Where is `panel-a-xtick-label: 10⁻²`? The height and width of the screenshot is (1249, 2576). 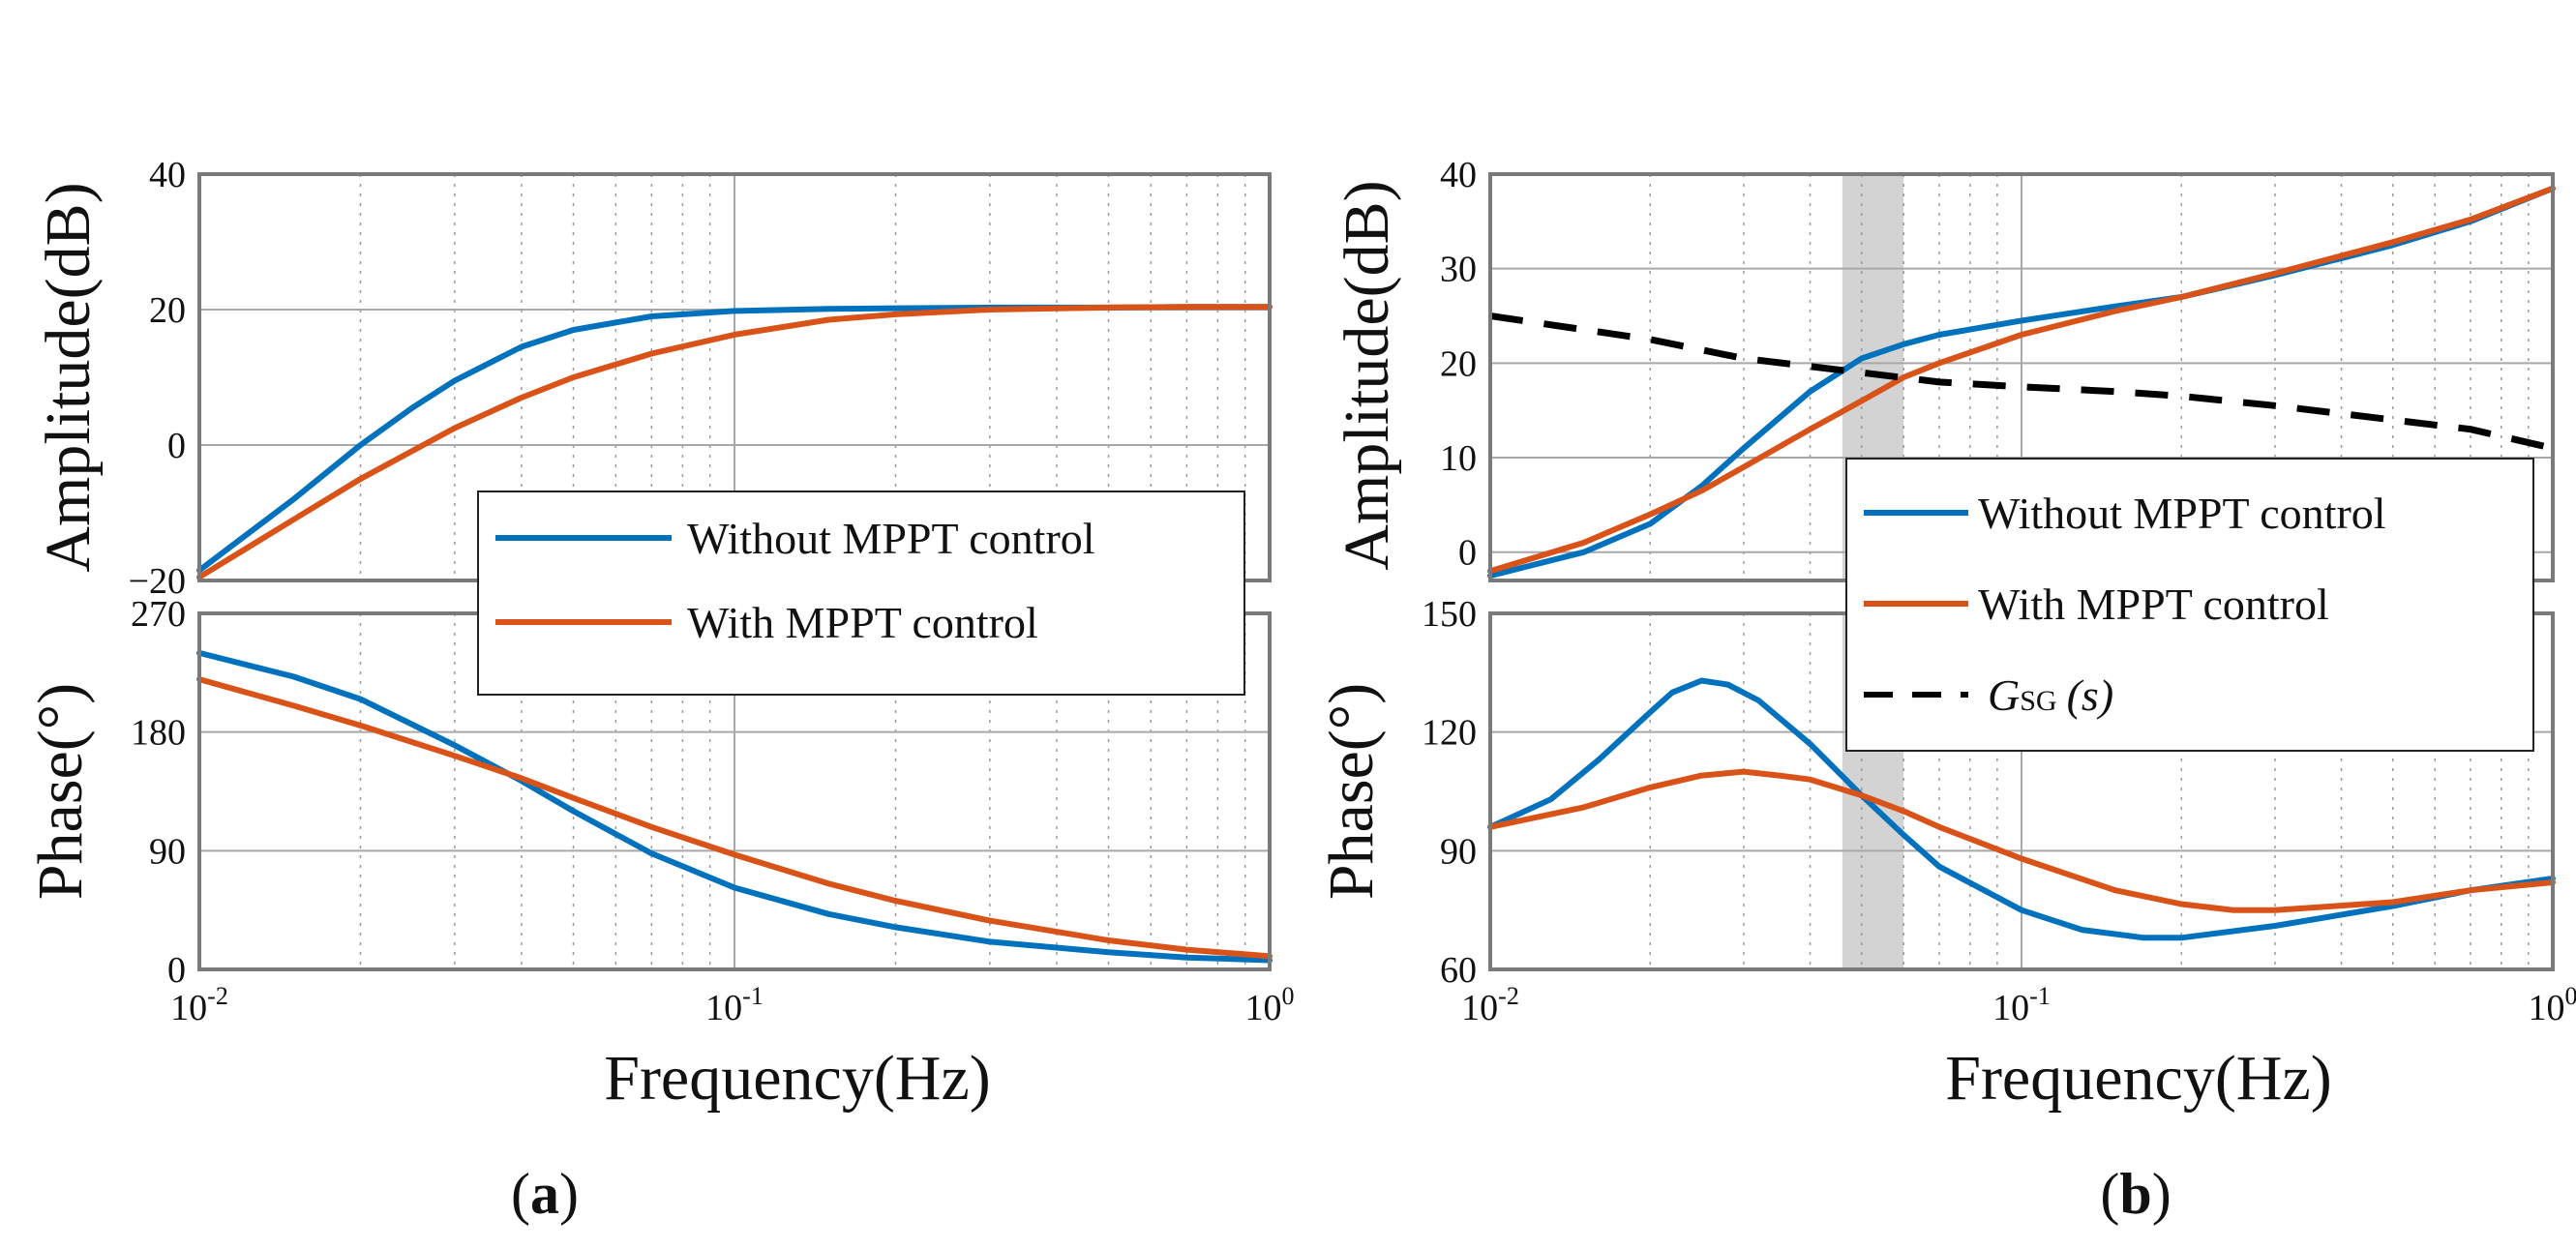
panel-a-xtick-label: 10⁻² is located at coordinates (199, 1005).